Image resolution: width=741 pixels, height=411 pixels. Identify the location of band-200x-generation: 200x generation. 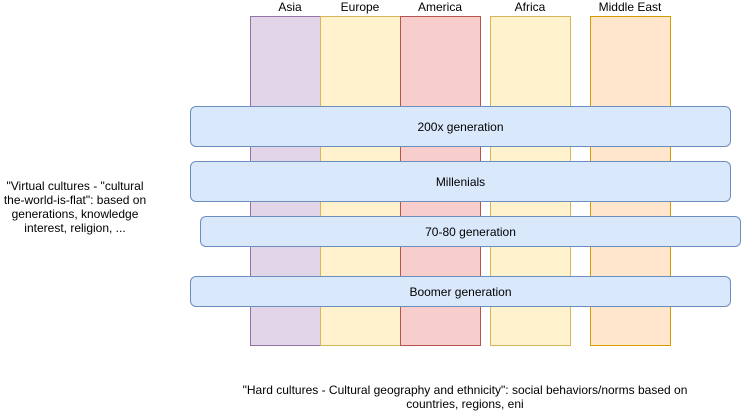
(460, 126).